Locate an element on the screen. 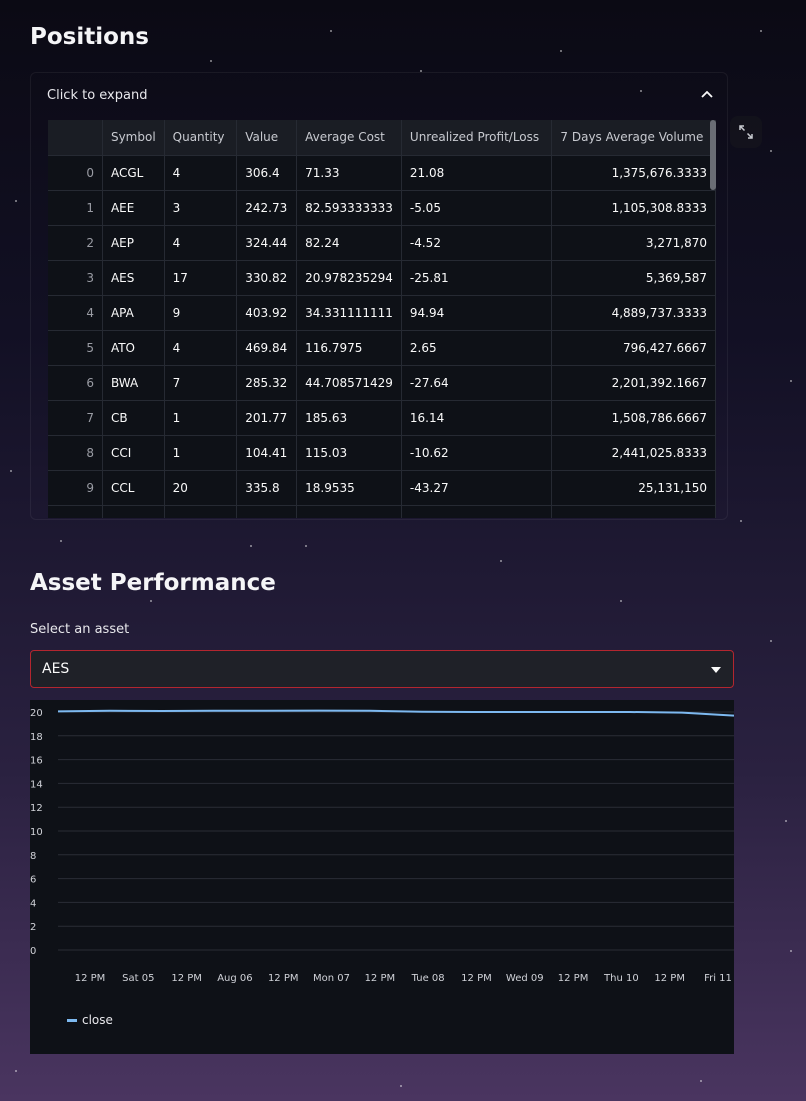 This screenshot has width=806, height=1101. cell-average-cost: 71.33 is located at coordinates (349, 173).